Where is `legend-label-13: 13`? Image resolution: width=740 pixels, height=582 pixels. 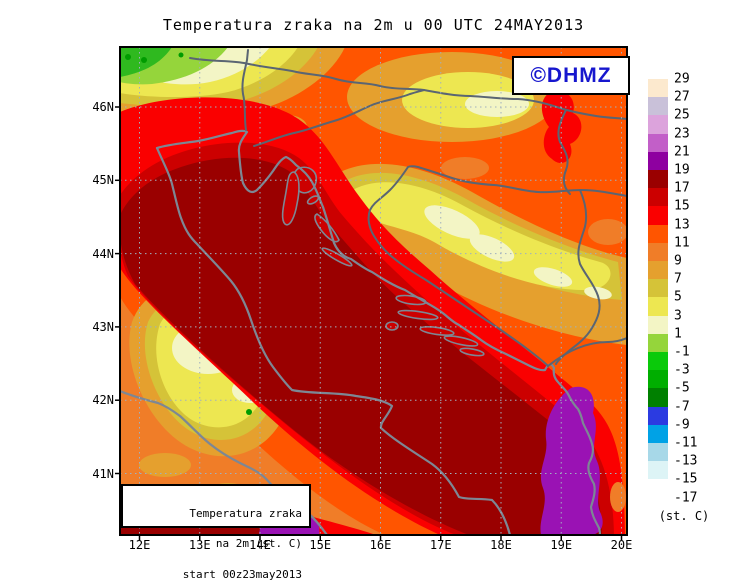
legend-label-13: 13 is located at coordinates (682, 225).